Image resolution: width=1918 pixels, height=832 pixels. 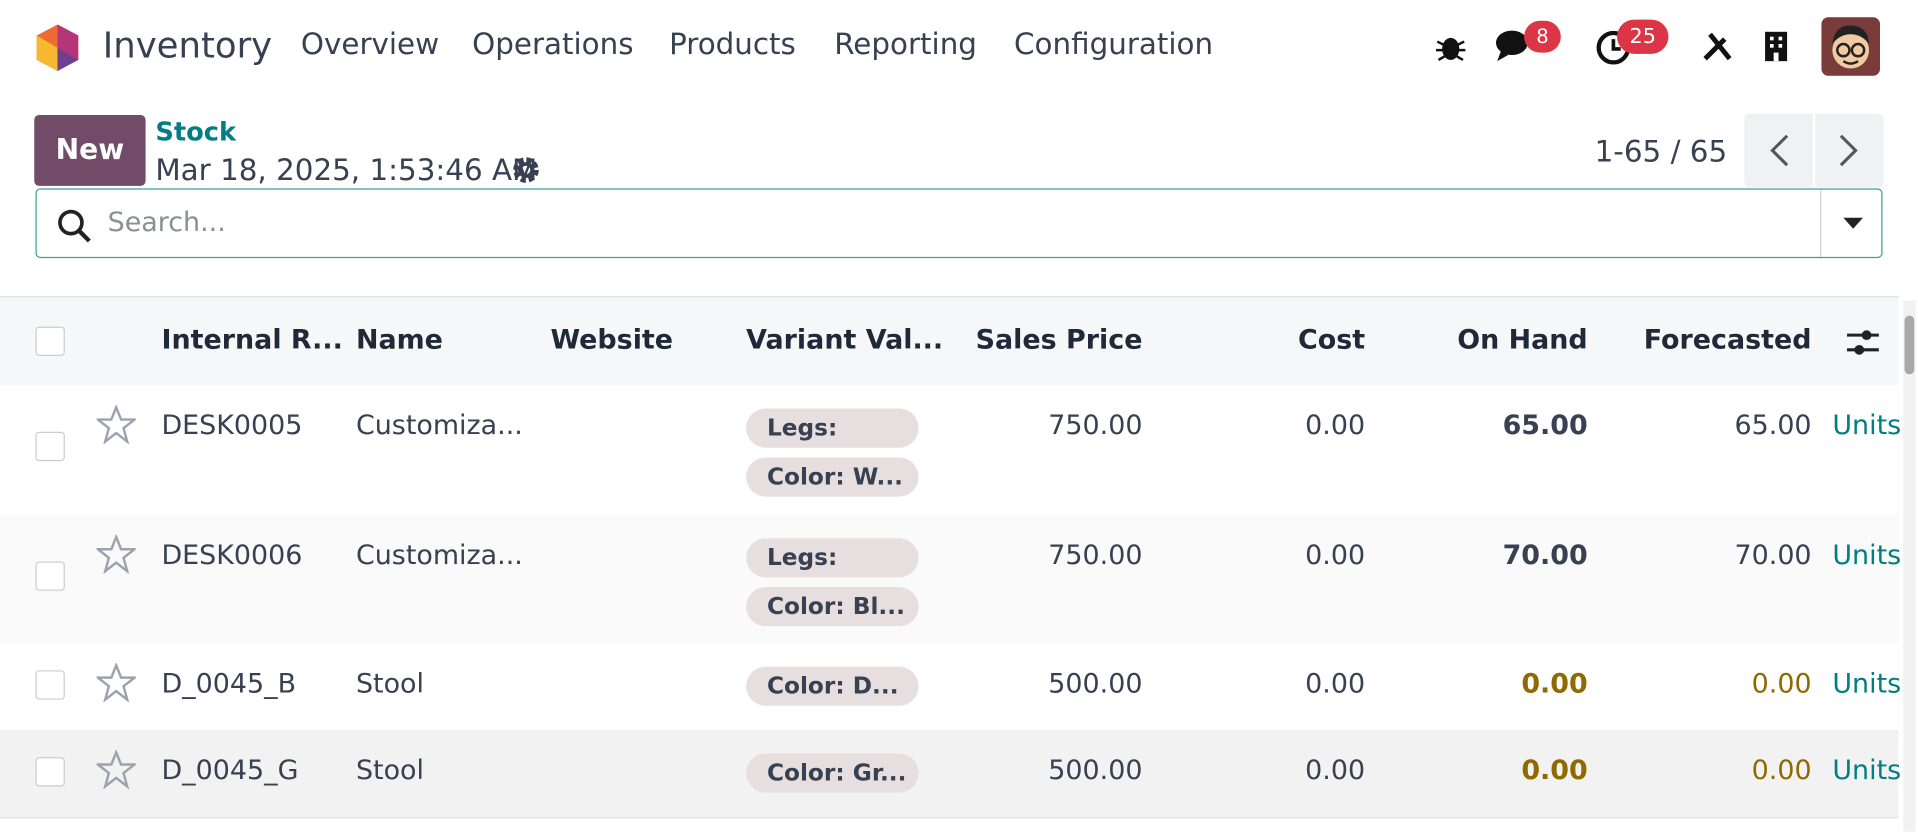 What do you see at coordinates (1451, 46) in the screenshot?
I see `debug-icon` at bounding box center [1451, 46].